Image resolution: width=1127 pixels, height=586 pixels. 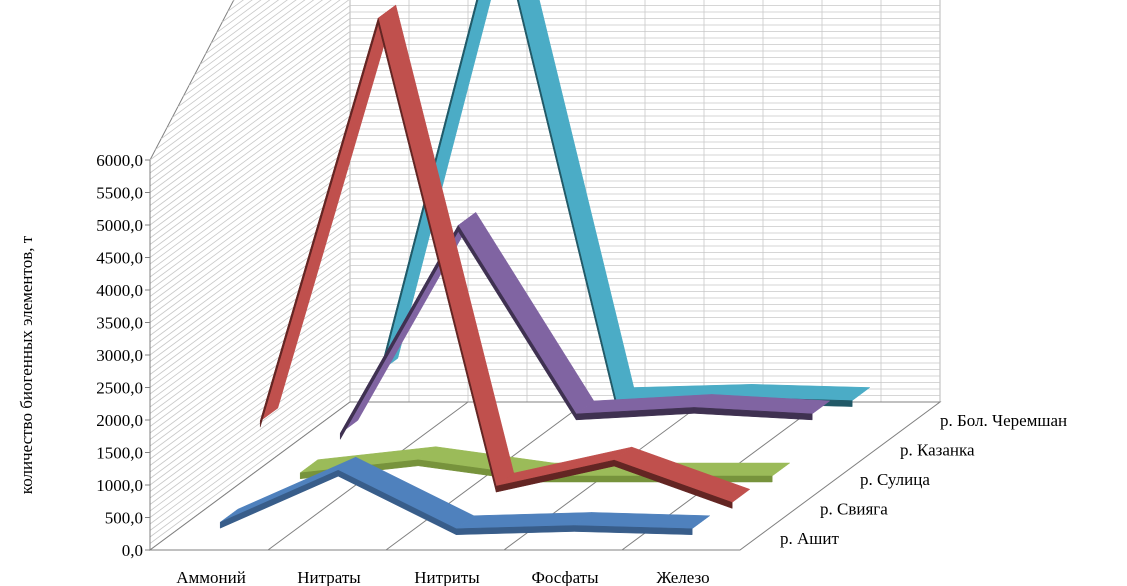 I want to click on series-ribbon, so click(x=465, y=496).